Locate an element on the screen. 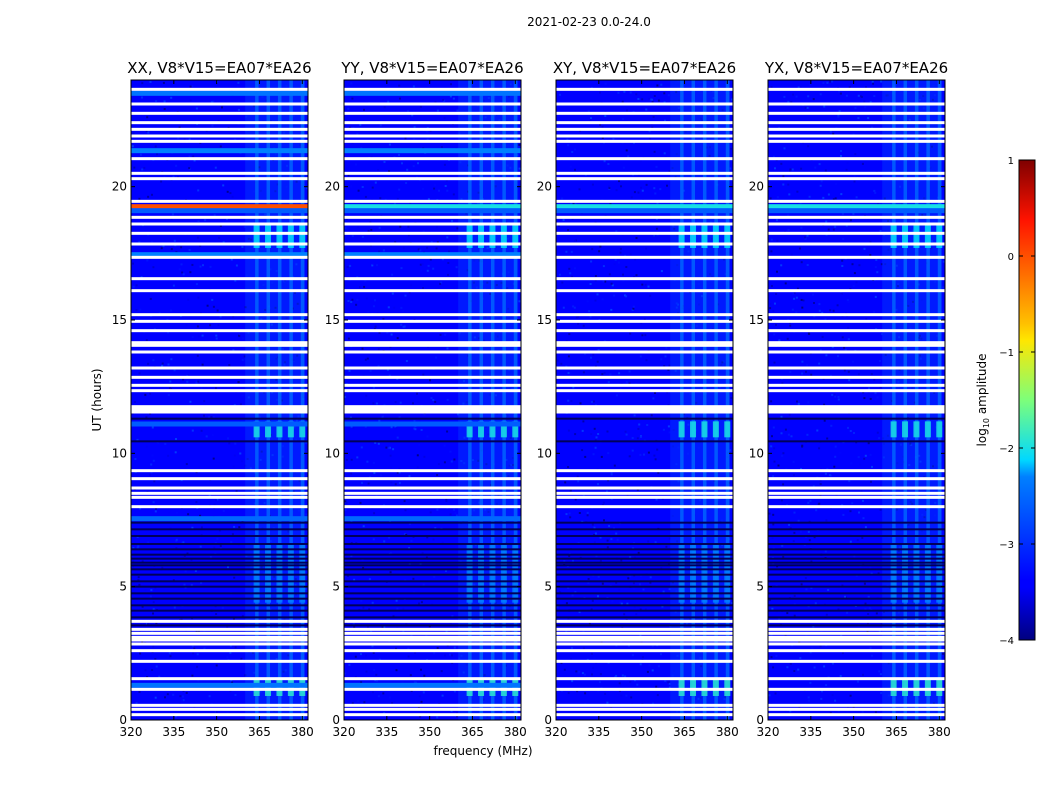 The height and width of the screenshot is (800, 1050). panel-frame is located at coordinates (219, 400).